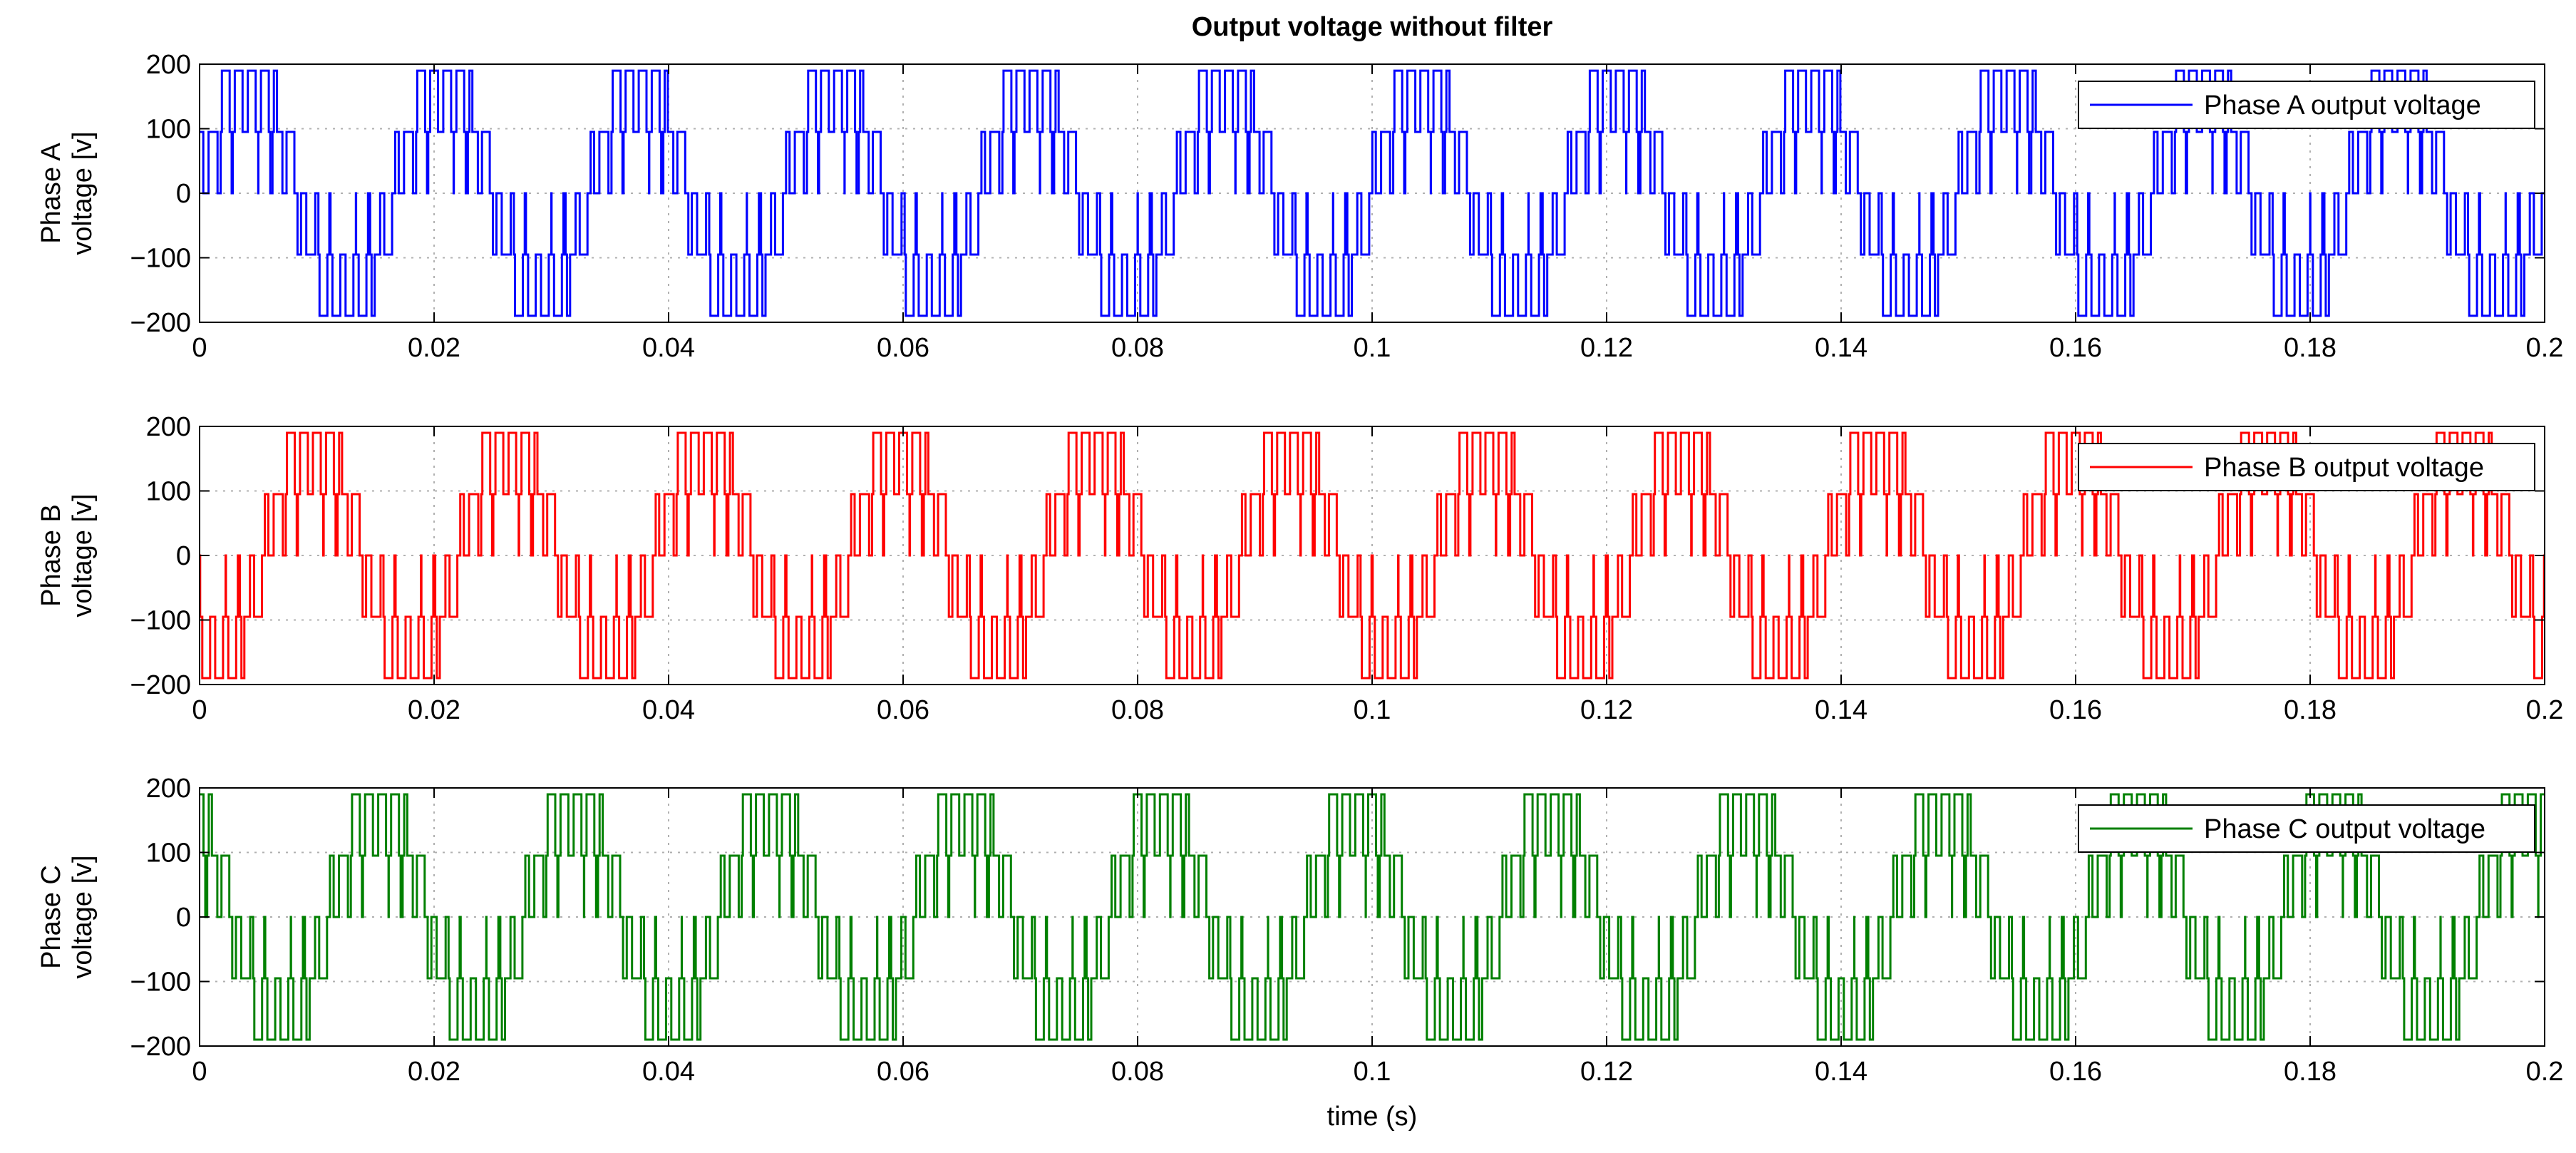 The height and width of the screenshot is (1153, 2576). I want to click on chart-title: Output voltage without filter, so click(1372, 27).